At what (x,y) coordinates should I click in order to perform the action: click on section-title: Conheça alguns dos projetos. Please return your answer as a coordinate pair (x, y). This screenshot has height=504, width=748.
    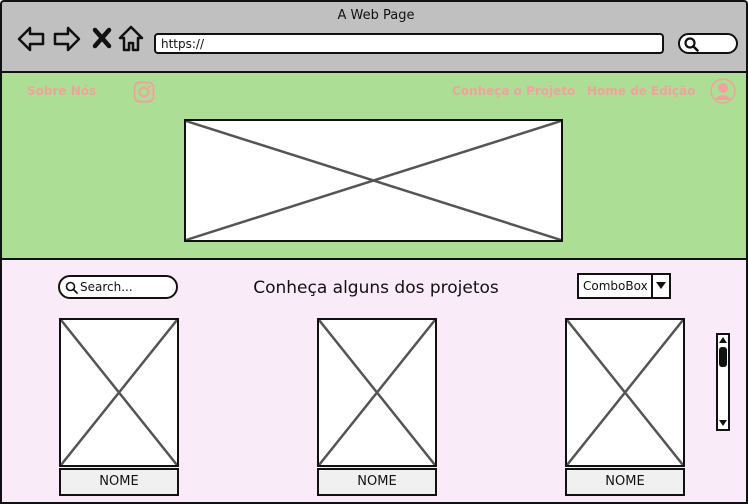
    Looking at the image, I should click on (376, 288).